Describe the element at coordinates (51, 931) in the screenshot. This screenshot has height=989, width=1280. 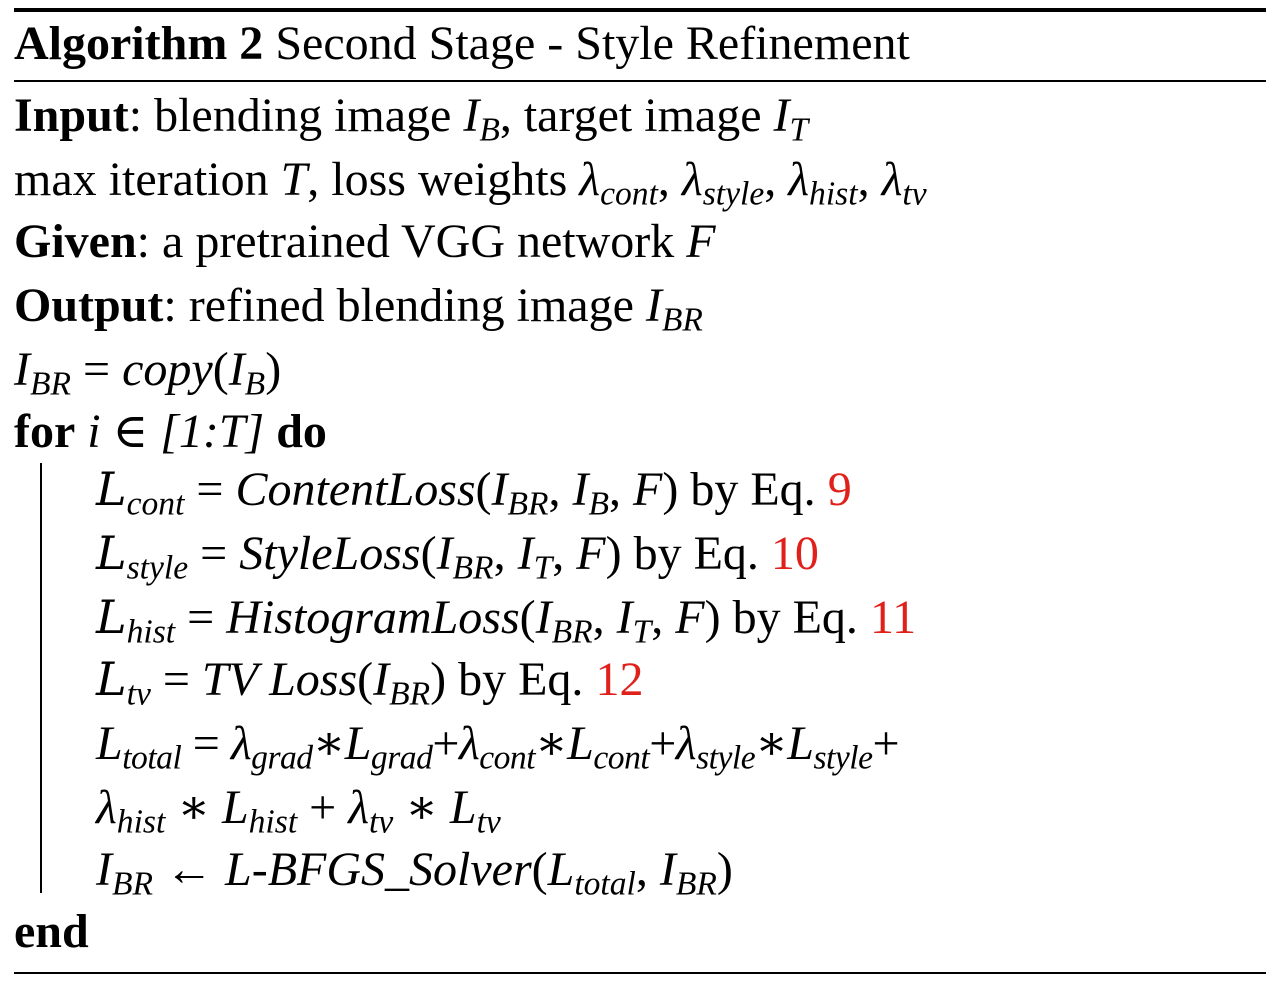
I see `end-keyword: end` at that location.